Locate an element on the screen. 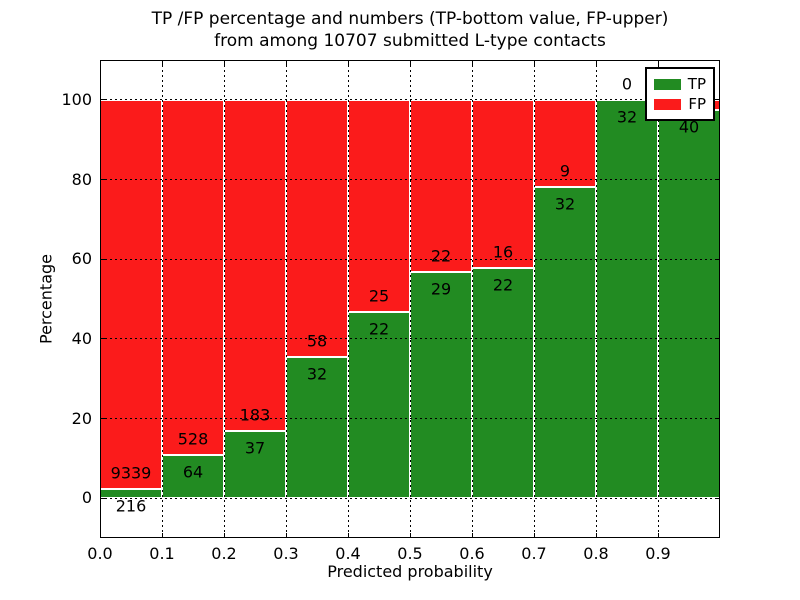  legend-entry-label: TP is located at coordinates (696, 84).